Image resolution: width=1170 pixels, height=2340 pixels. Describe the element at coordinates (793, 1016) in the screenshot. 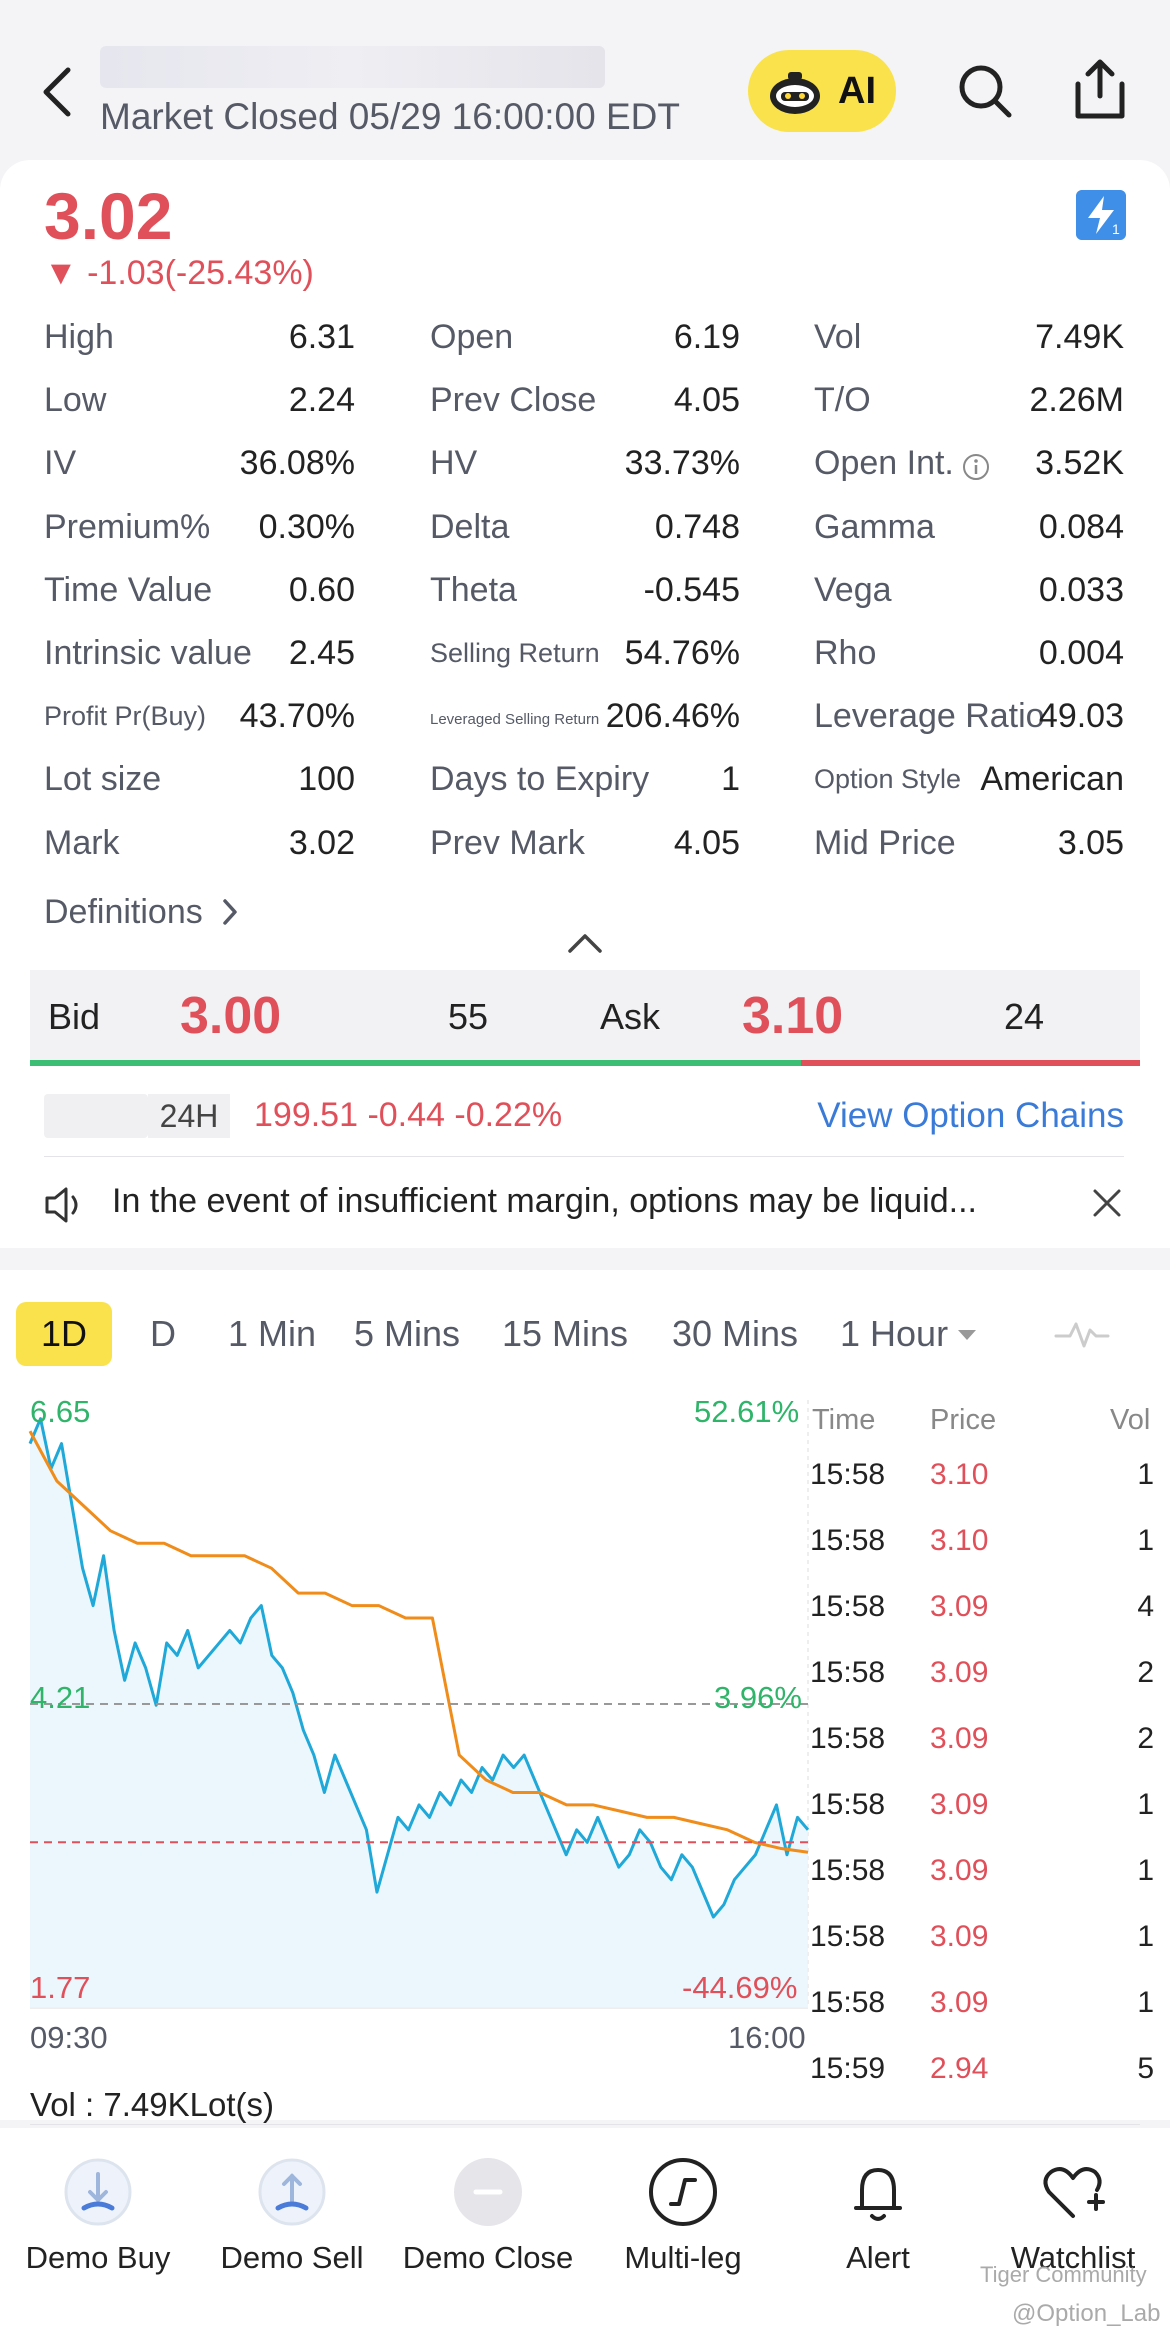

I see `ask-price: 3.10` at that location.